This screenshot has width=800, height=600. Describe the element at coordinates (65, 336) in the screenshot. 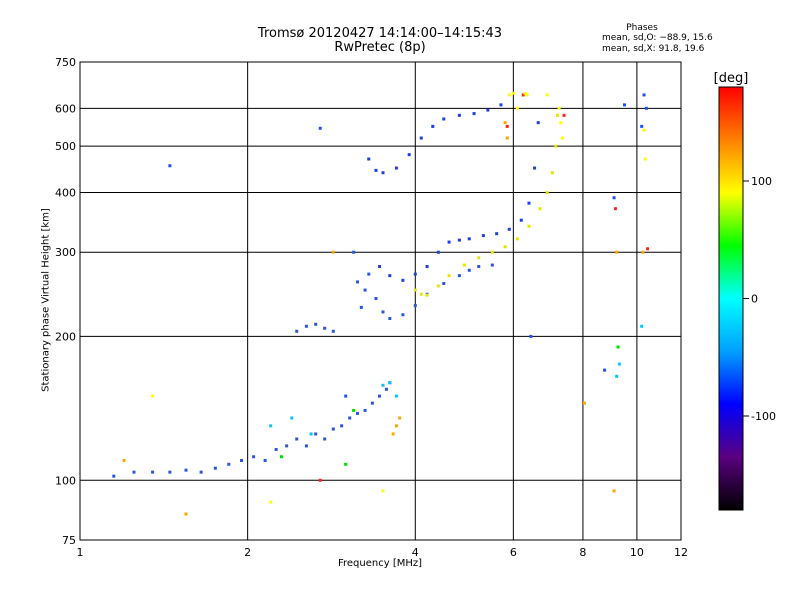

I see `y-tick-label: 200` at that location.